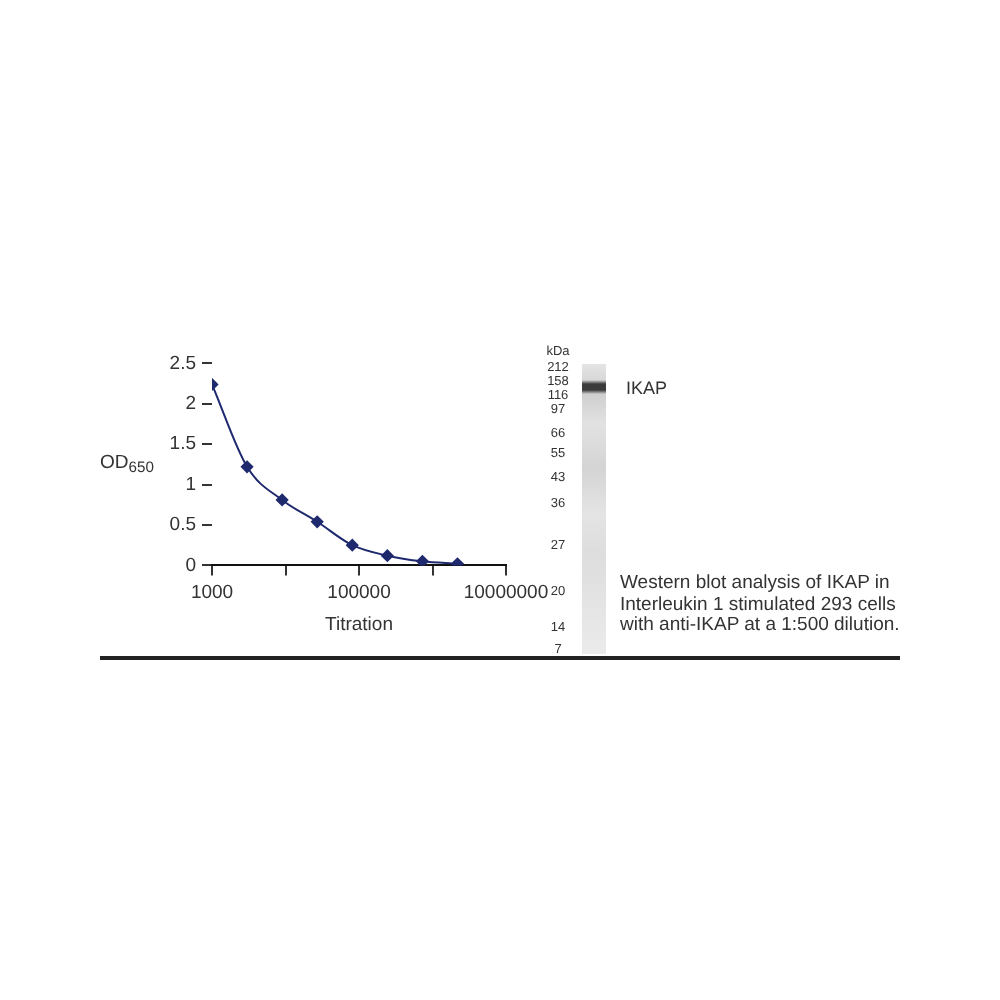 The height and width of the screenshot is (1000, 1000). I want to click on y-tick-label: 0.5, so click(182, 525).